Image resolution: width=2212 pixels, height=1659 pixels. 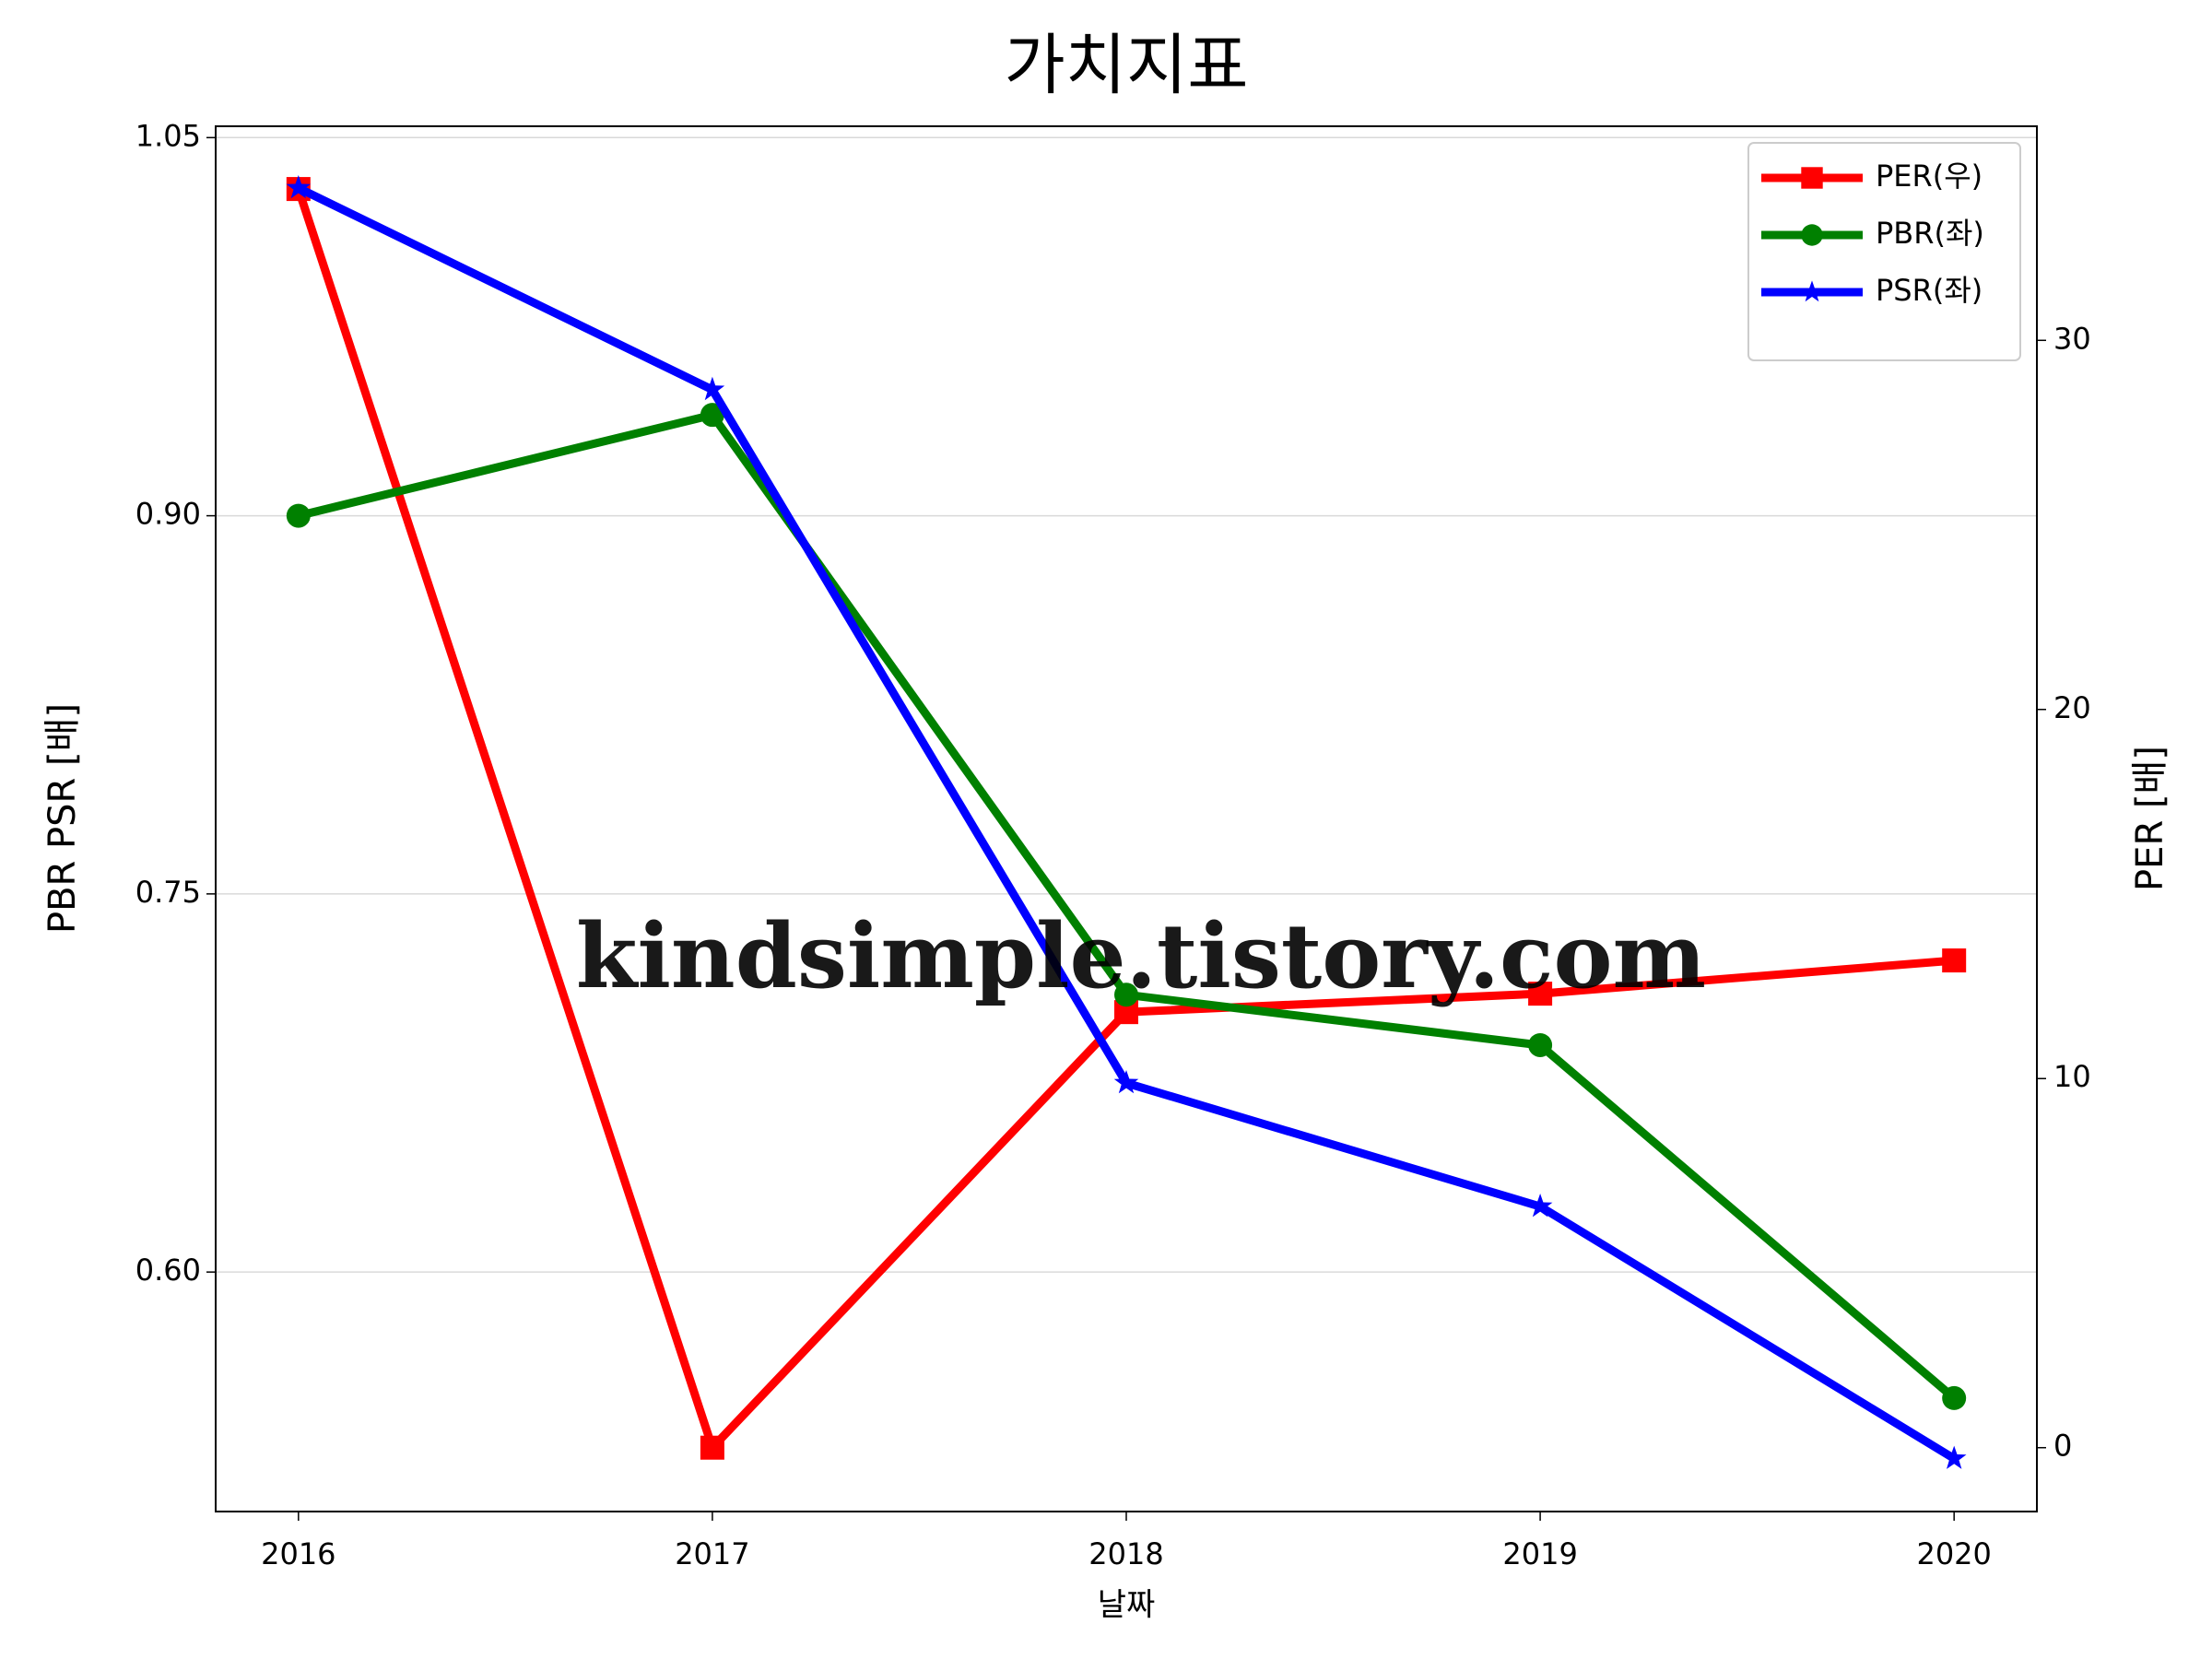 I want to click on y2-tick-label: 10, so click(x=2072, y=1076).